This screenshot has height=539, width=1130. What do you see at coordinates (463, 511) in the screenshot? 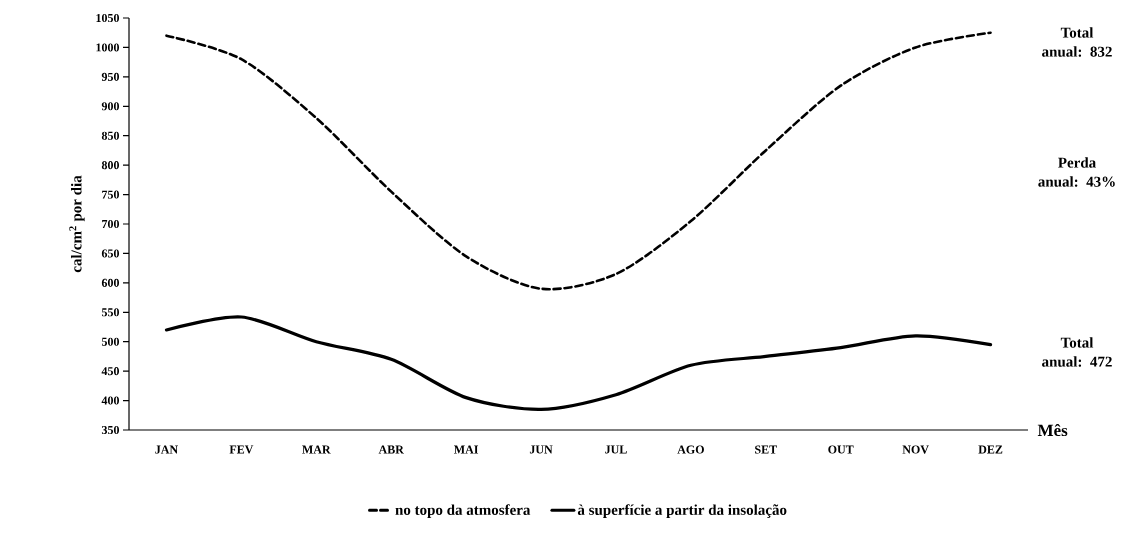
I see `legend-label: no topo da atmosfera` at bounding box center [463, 511].